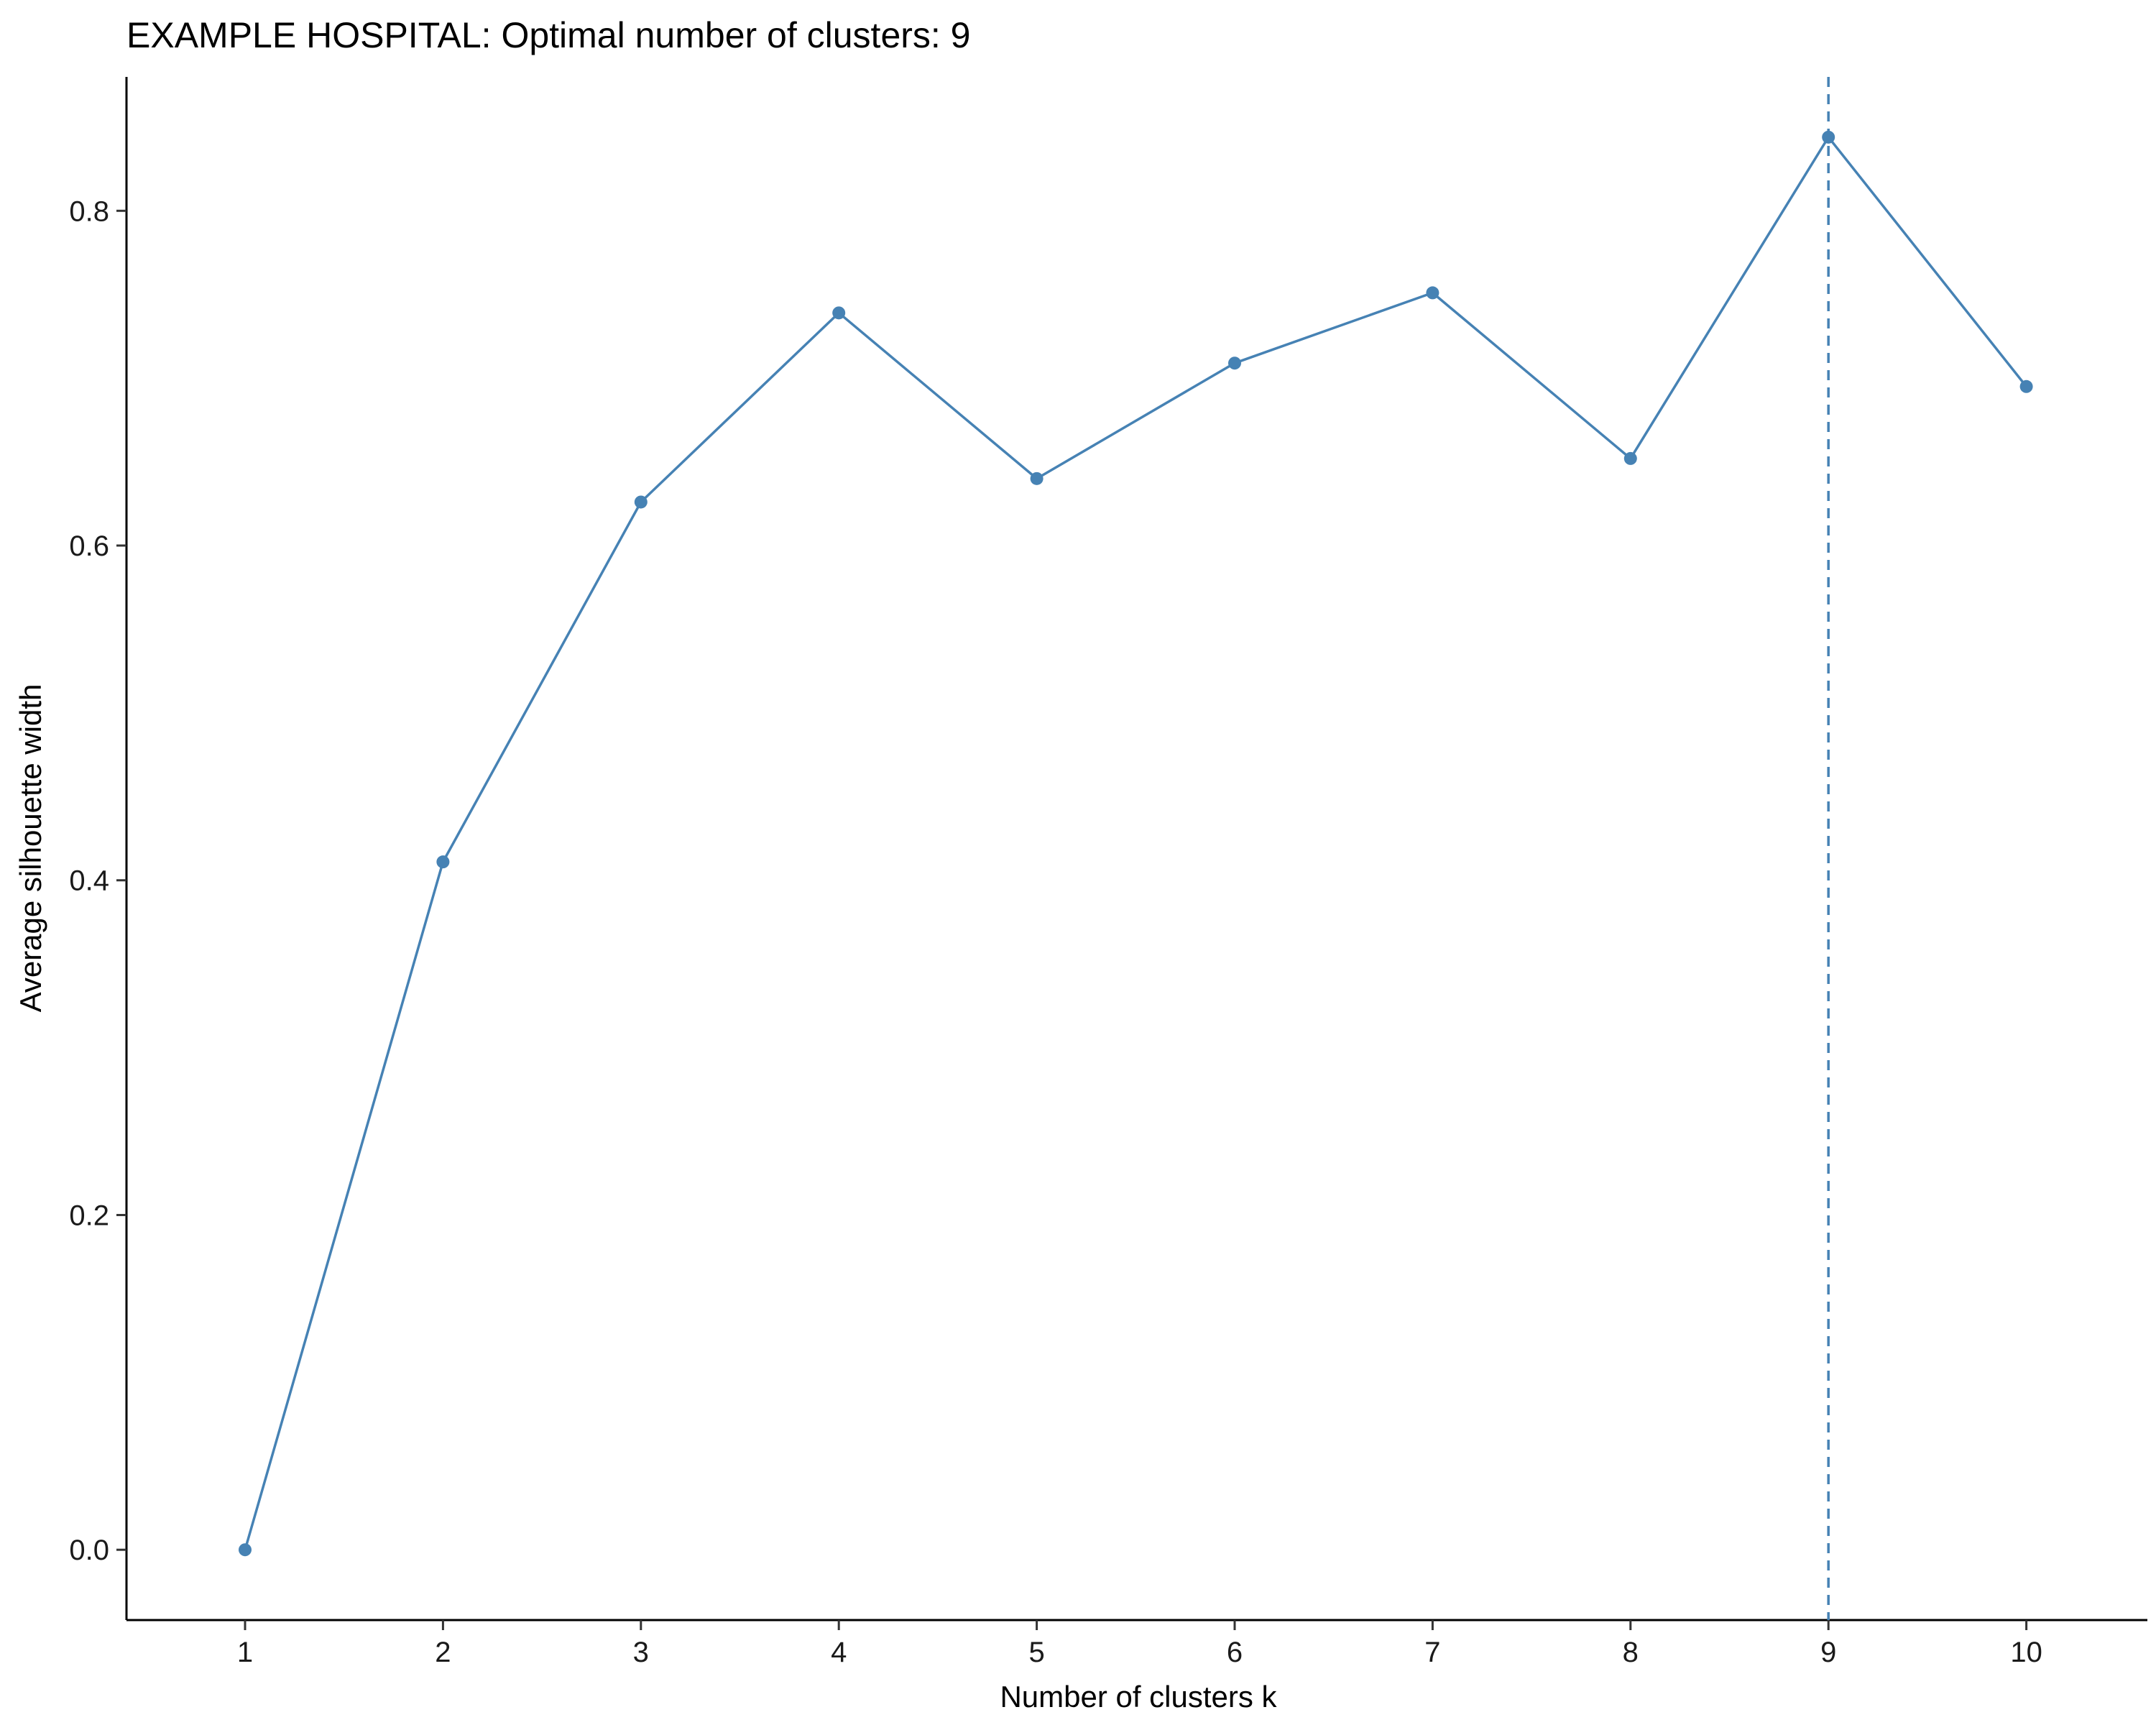  Describe the element at coordinates (31, 848) in the screenshot. I see `y-axis-title: Average silhouette width` at that location.